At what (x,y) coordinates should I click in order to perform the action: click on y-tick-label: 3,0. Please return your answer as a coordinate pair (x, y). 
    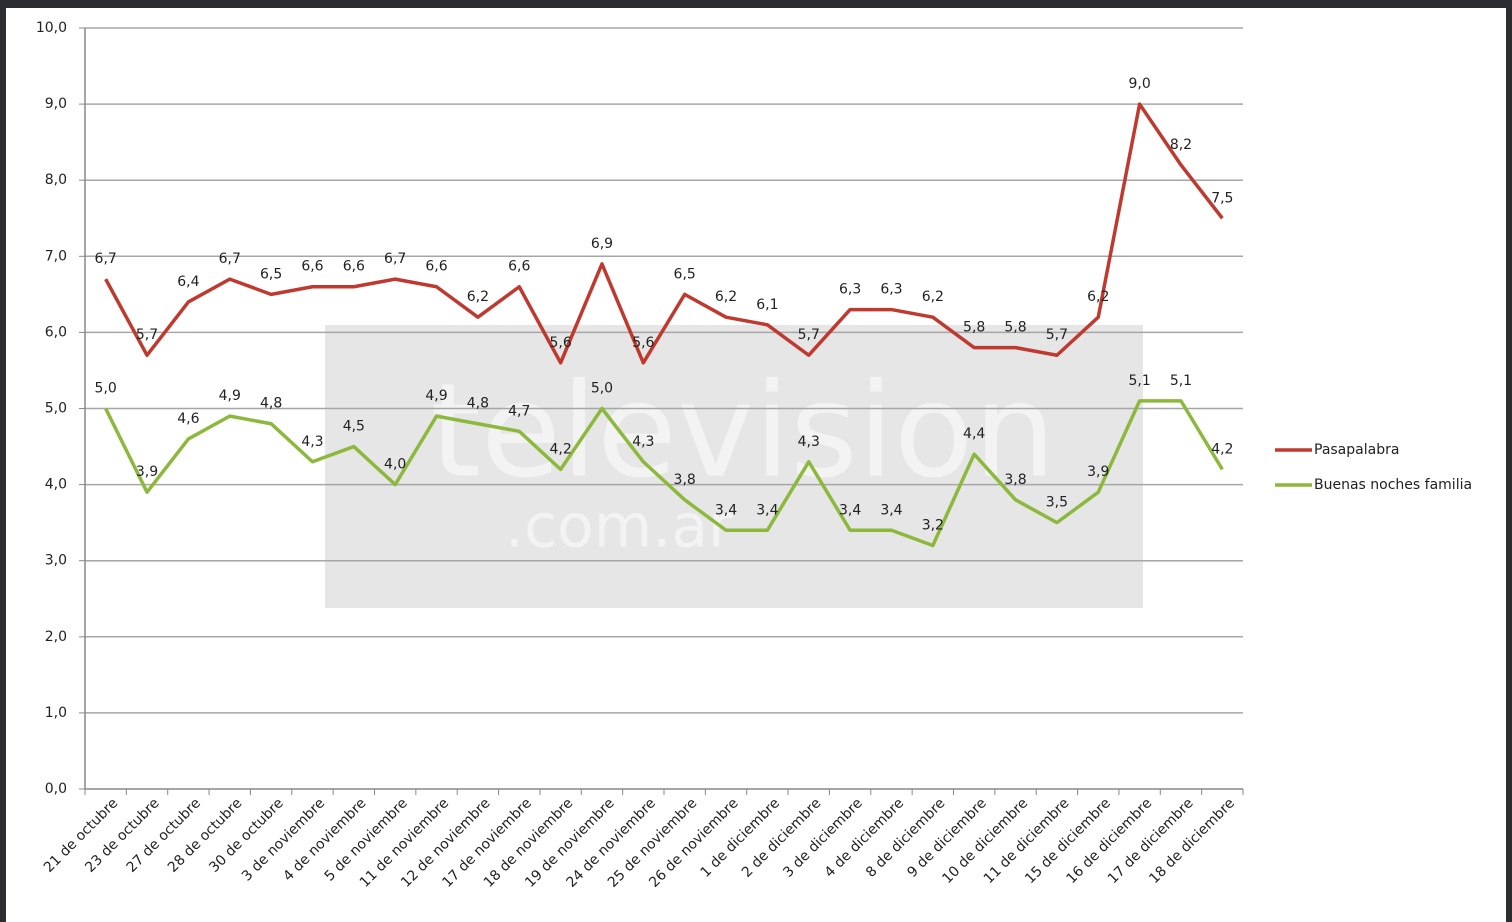
    Looking at the image, I should click on (56, 561).